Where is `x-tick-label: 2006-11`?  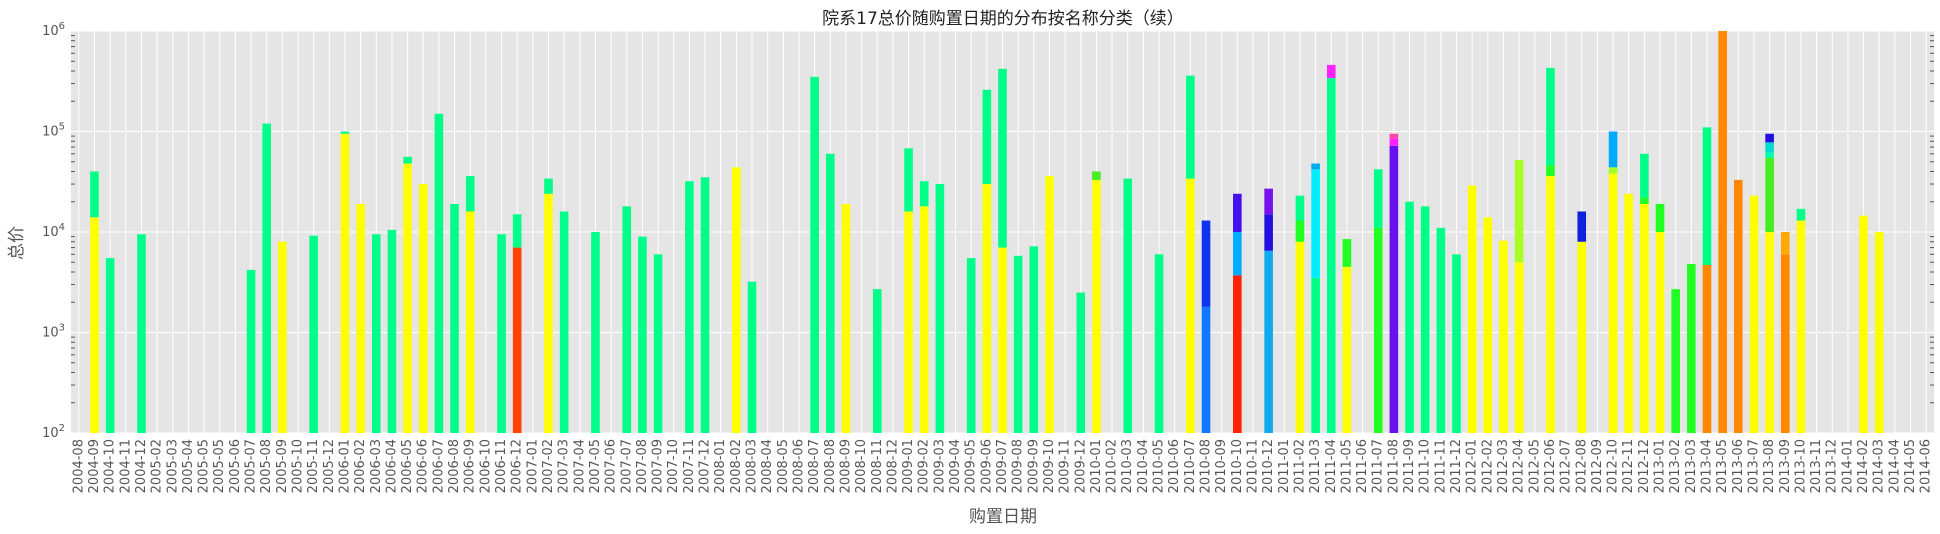
x-tick-label: 2006-11 is located at coordinates (501, 466).